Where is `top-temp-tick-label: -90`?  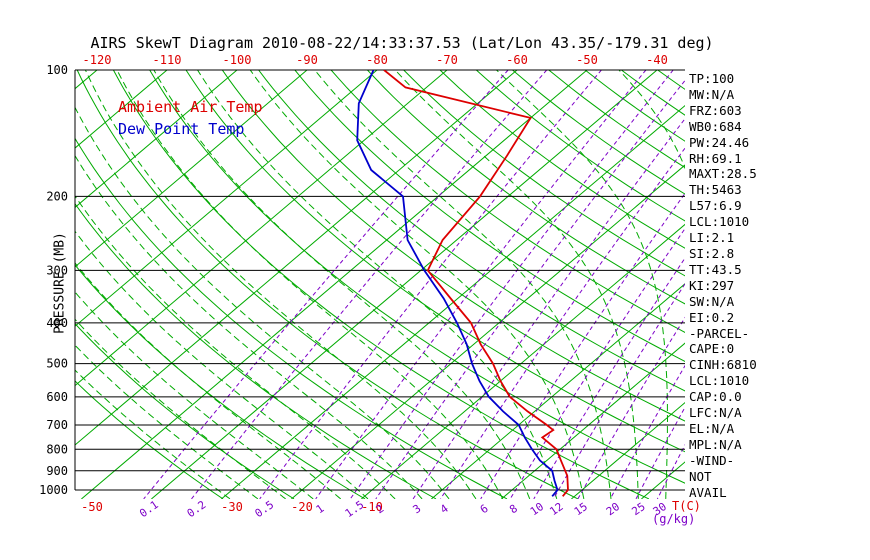
top-temp-tick-label: -90 is located at coordinates (307, 60).